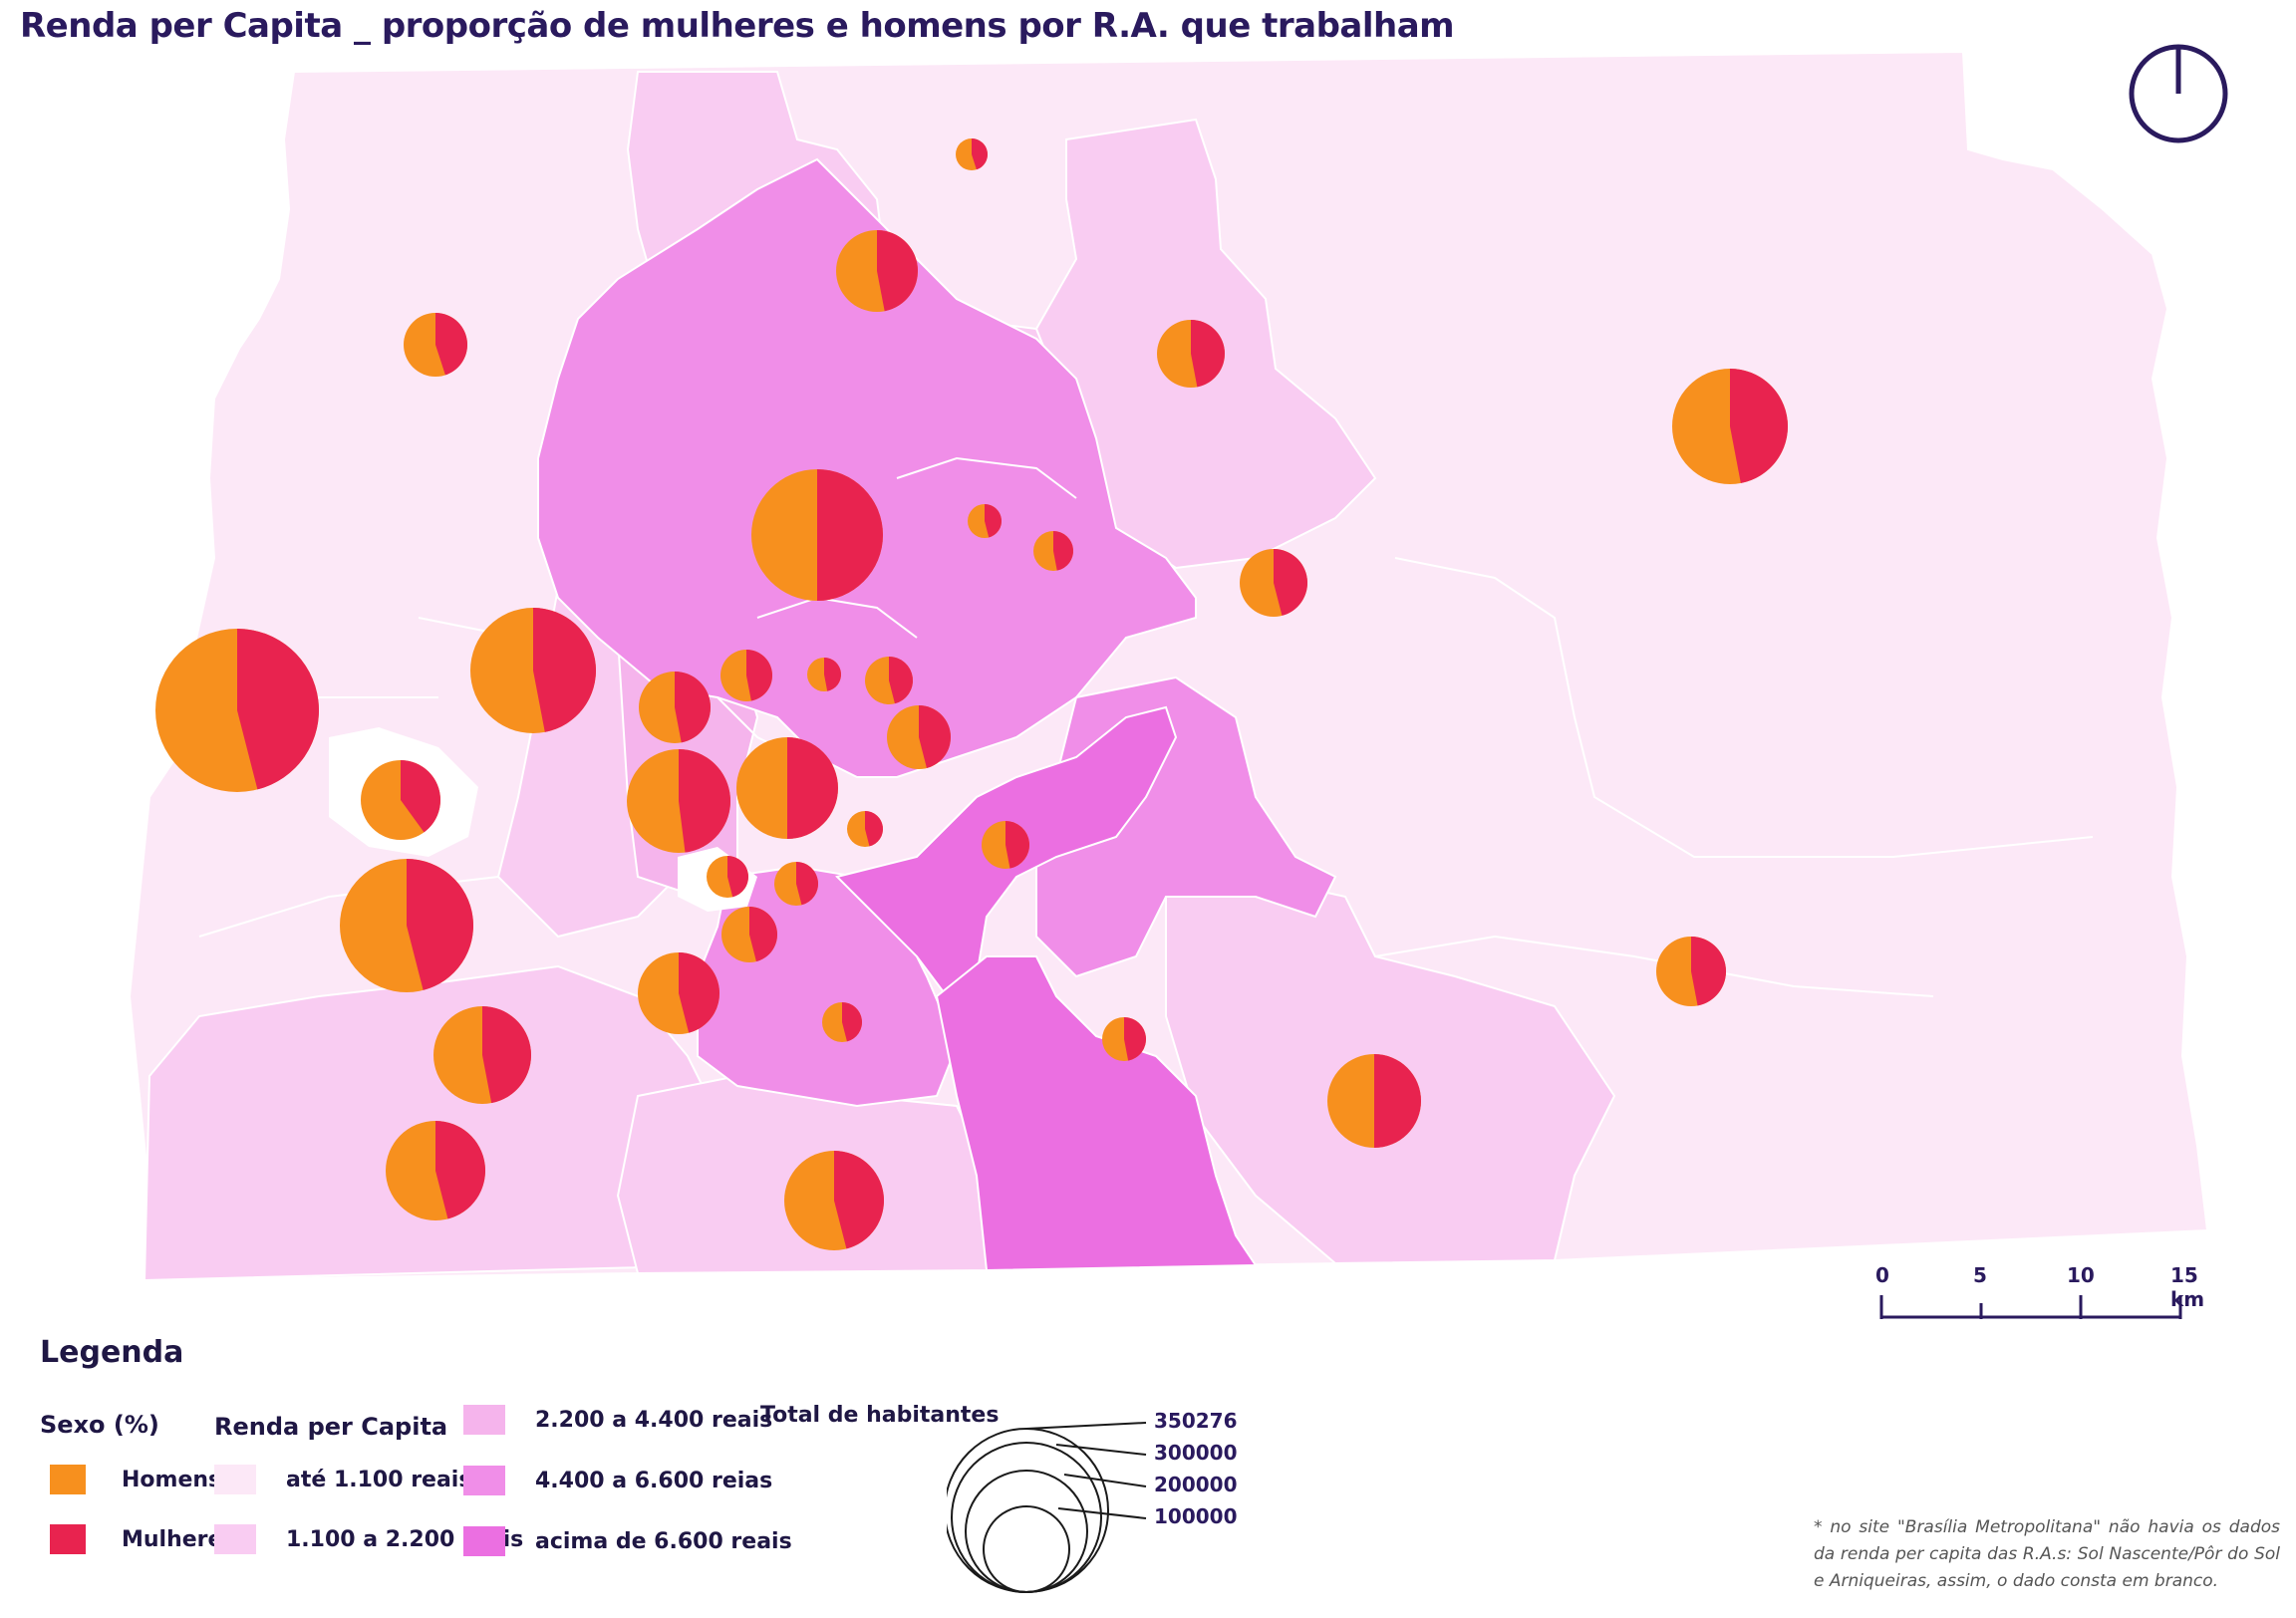 The image size is (2296, 1618). What do you see at coordinates (331, 1427) in the screenshot?
I see `legend-renda-heading: Renda per Capita` at bounding box center [331, 1427].